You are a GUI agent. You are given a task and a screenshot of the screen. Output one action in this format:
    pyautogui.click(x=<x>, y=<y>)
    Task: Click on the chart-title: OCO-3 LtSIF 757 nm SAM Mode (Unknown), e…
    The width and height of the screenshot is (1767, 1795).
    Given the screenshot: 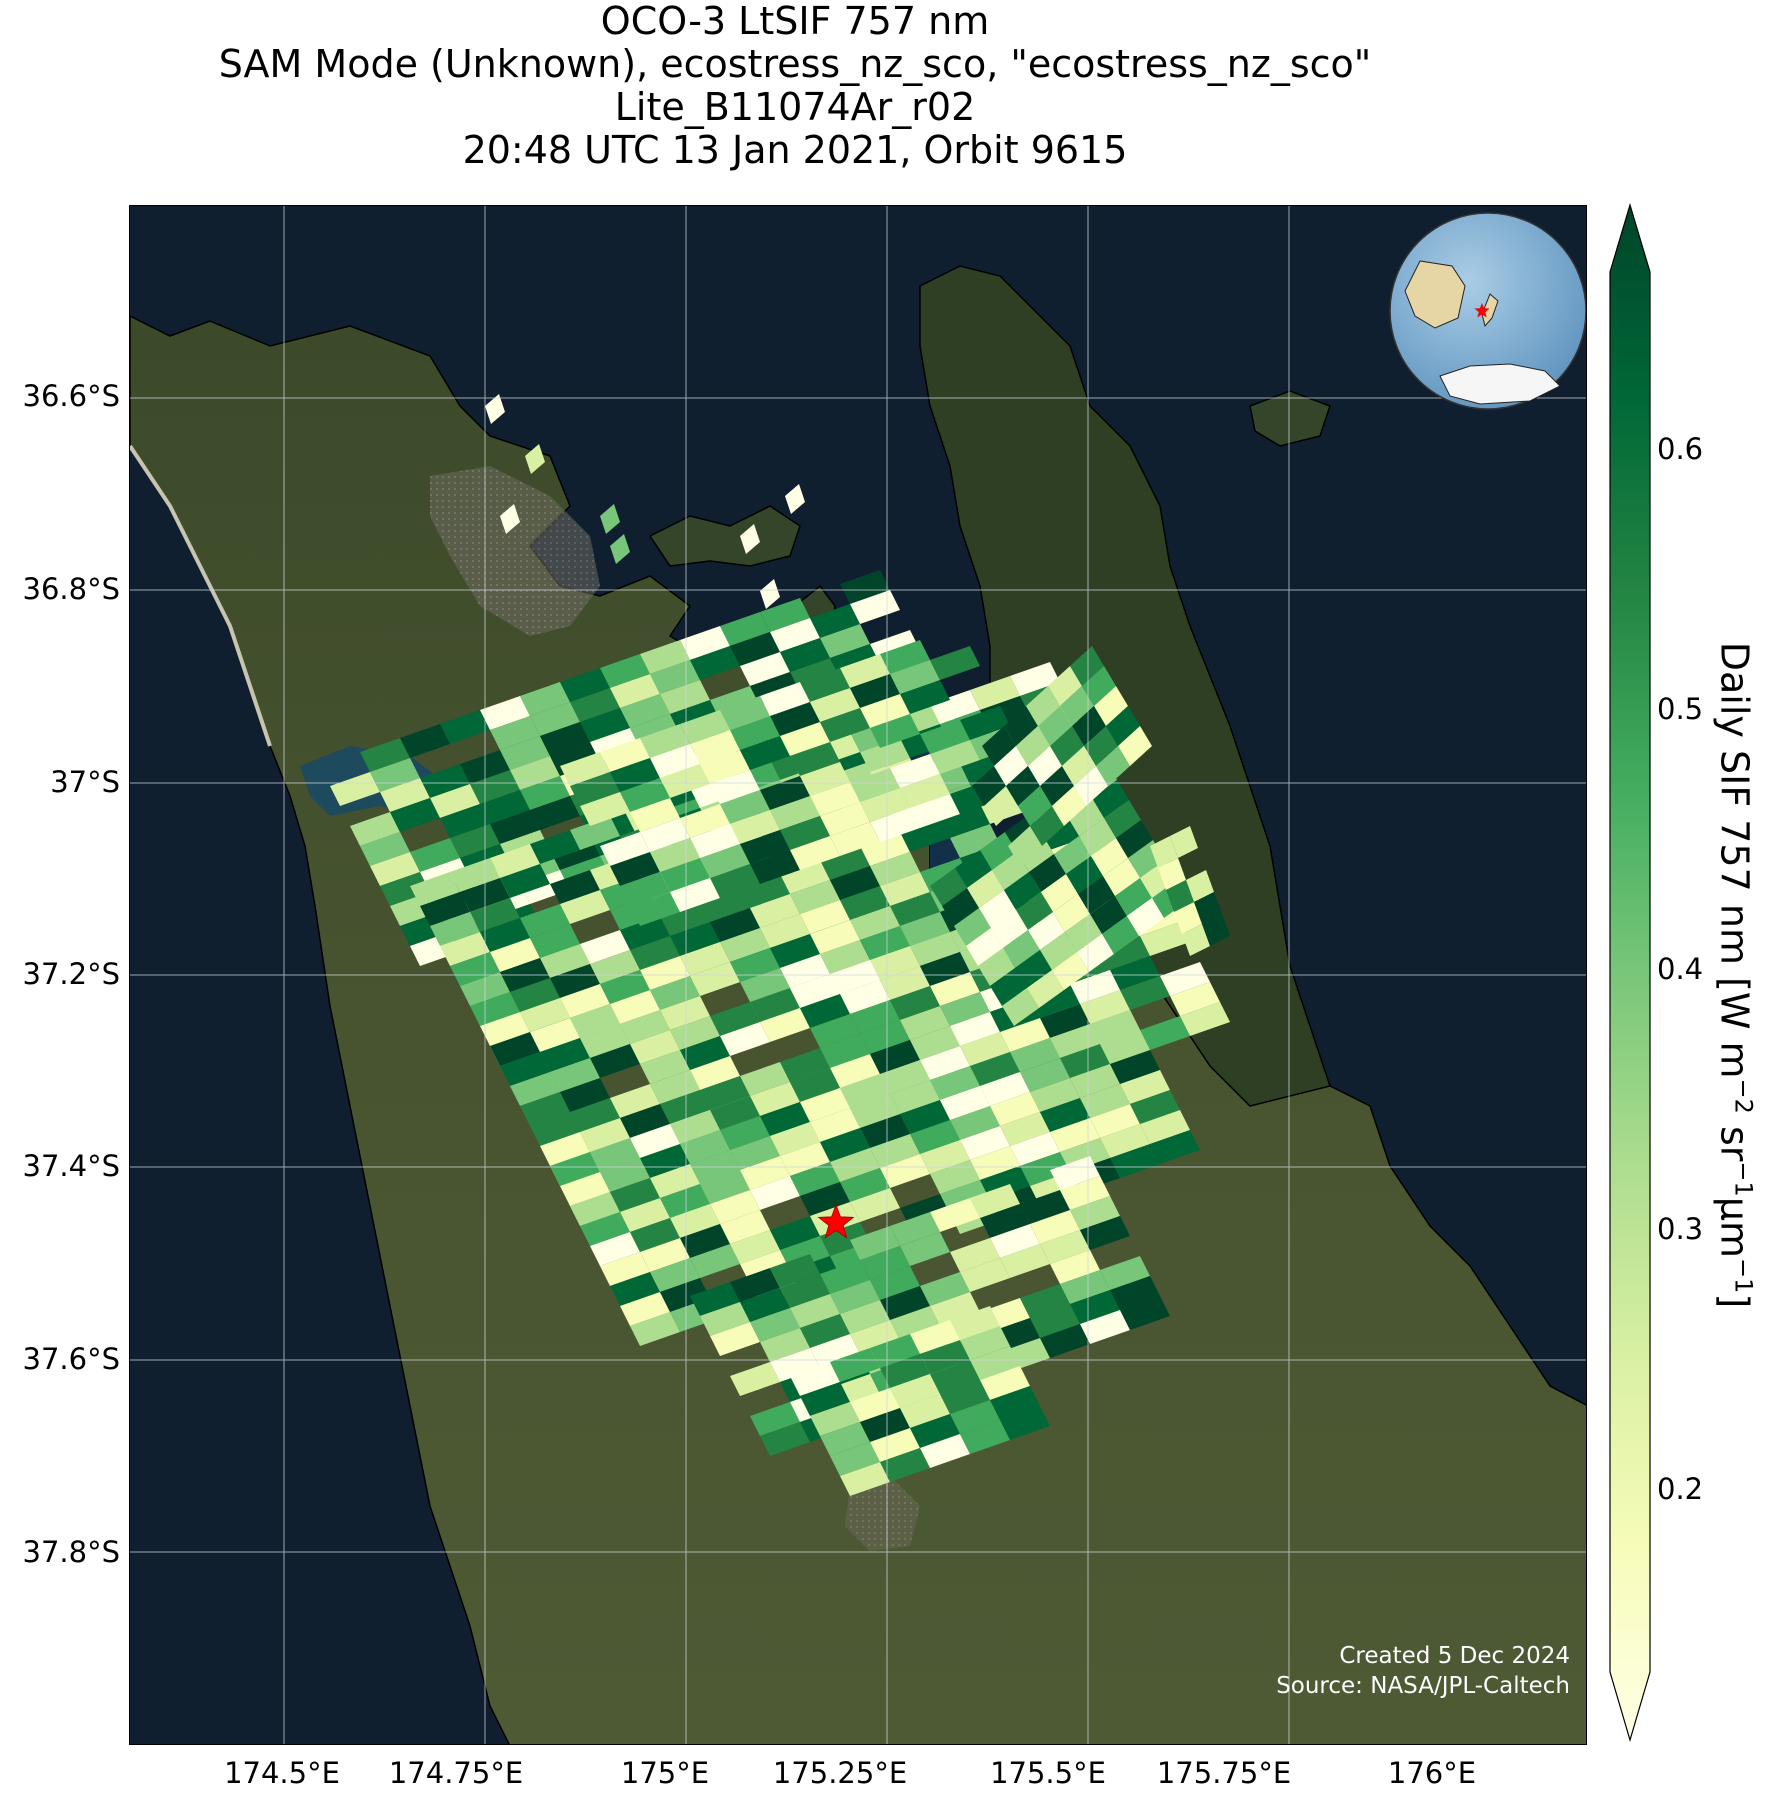 What is the action you would take?
    pyautogui.click(x=795, y=86)
    